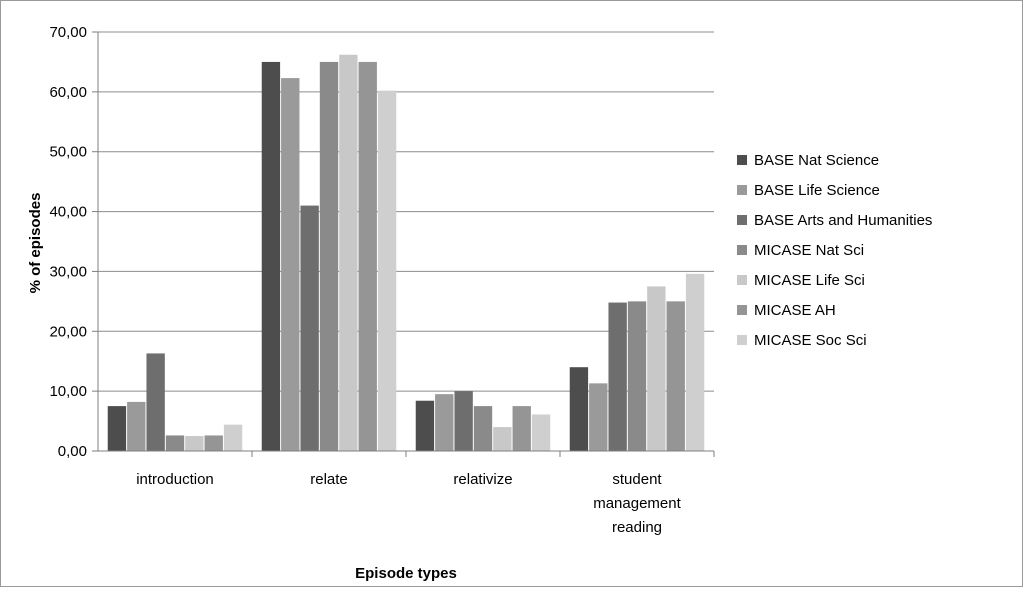 This screenshot has height=592, width=1023. Describe the element at coordinates (68, 391) in the screenshot. I see `y-tick-label: 10,00` at that location.